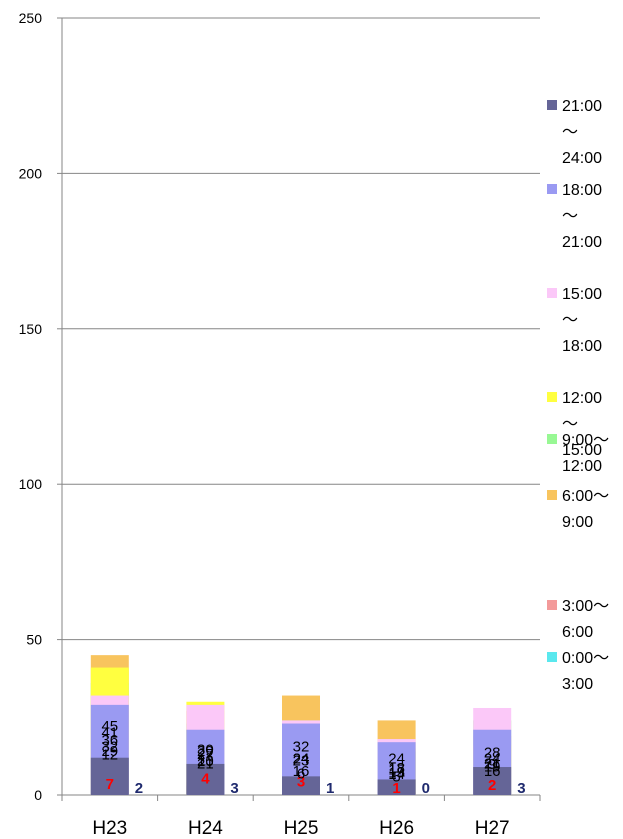  I want to click on data-label: 7, so click(110, 784).